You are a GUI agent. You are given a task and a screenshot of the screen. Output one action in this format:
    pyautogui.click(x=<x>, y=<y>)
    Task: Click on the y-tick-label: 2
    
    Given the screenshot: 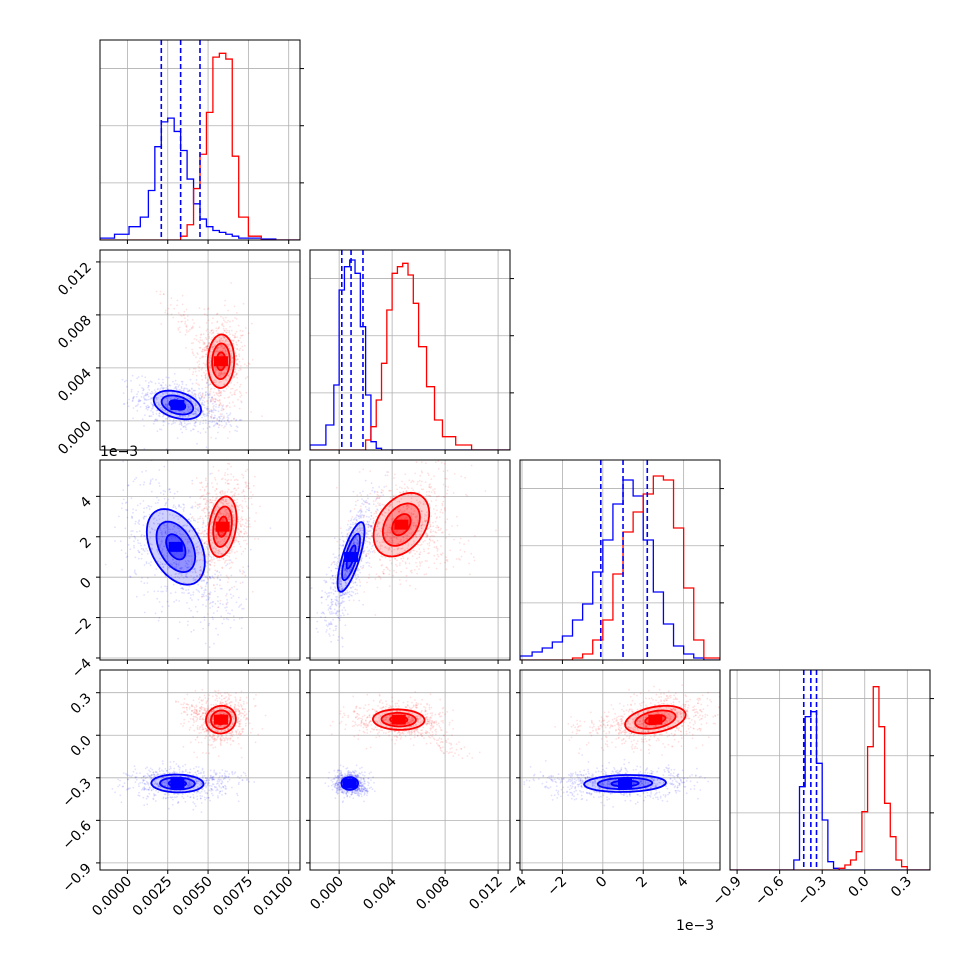 What is the action you would take?
    pyautogui.click(x=86, y=543)
    